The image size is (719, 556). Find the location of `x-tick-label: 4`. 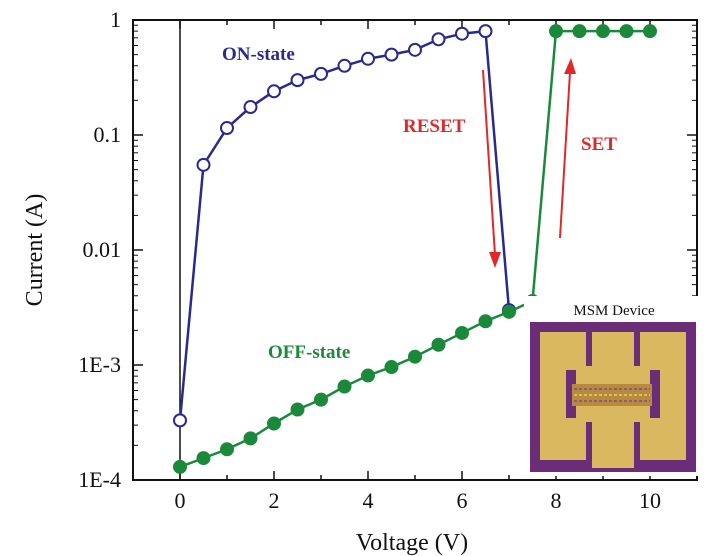

x-tick-label: 4 is located at coordinates (368, 500).